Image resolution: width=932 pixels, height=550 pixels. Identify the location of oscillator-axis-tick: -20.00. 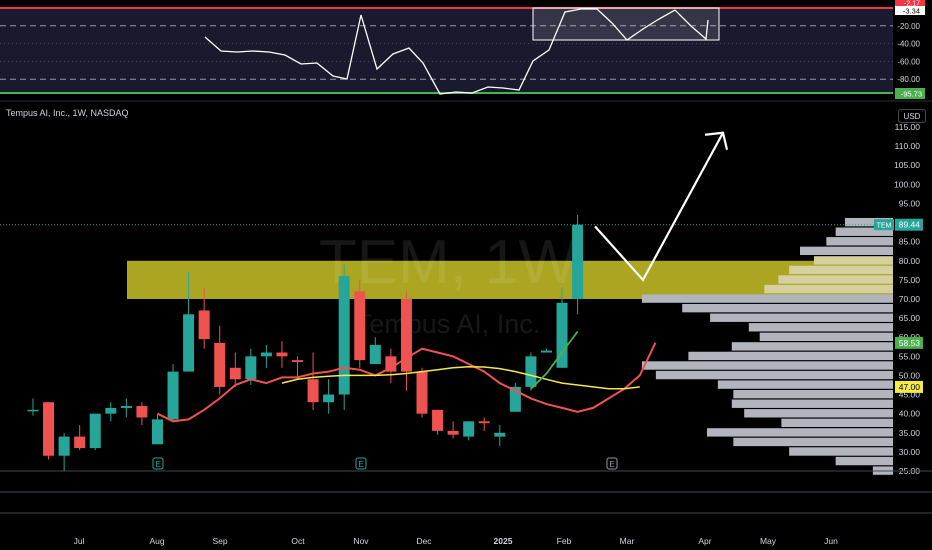
(908, 26).